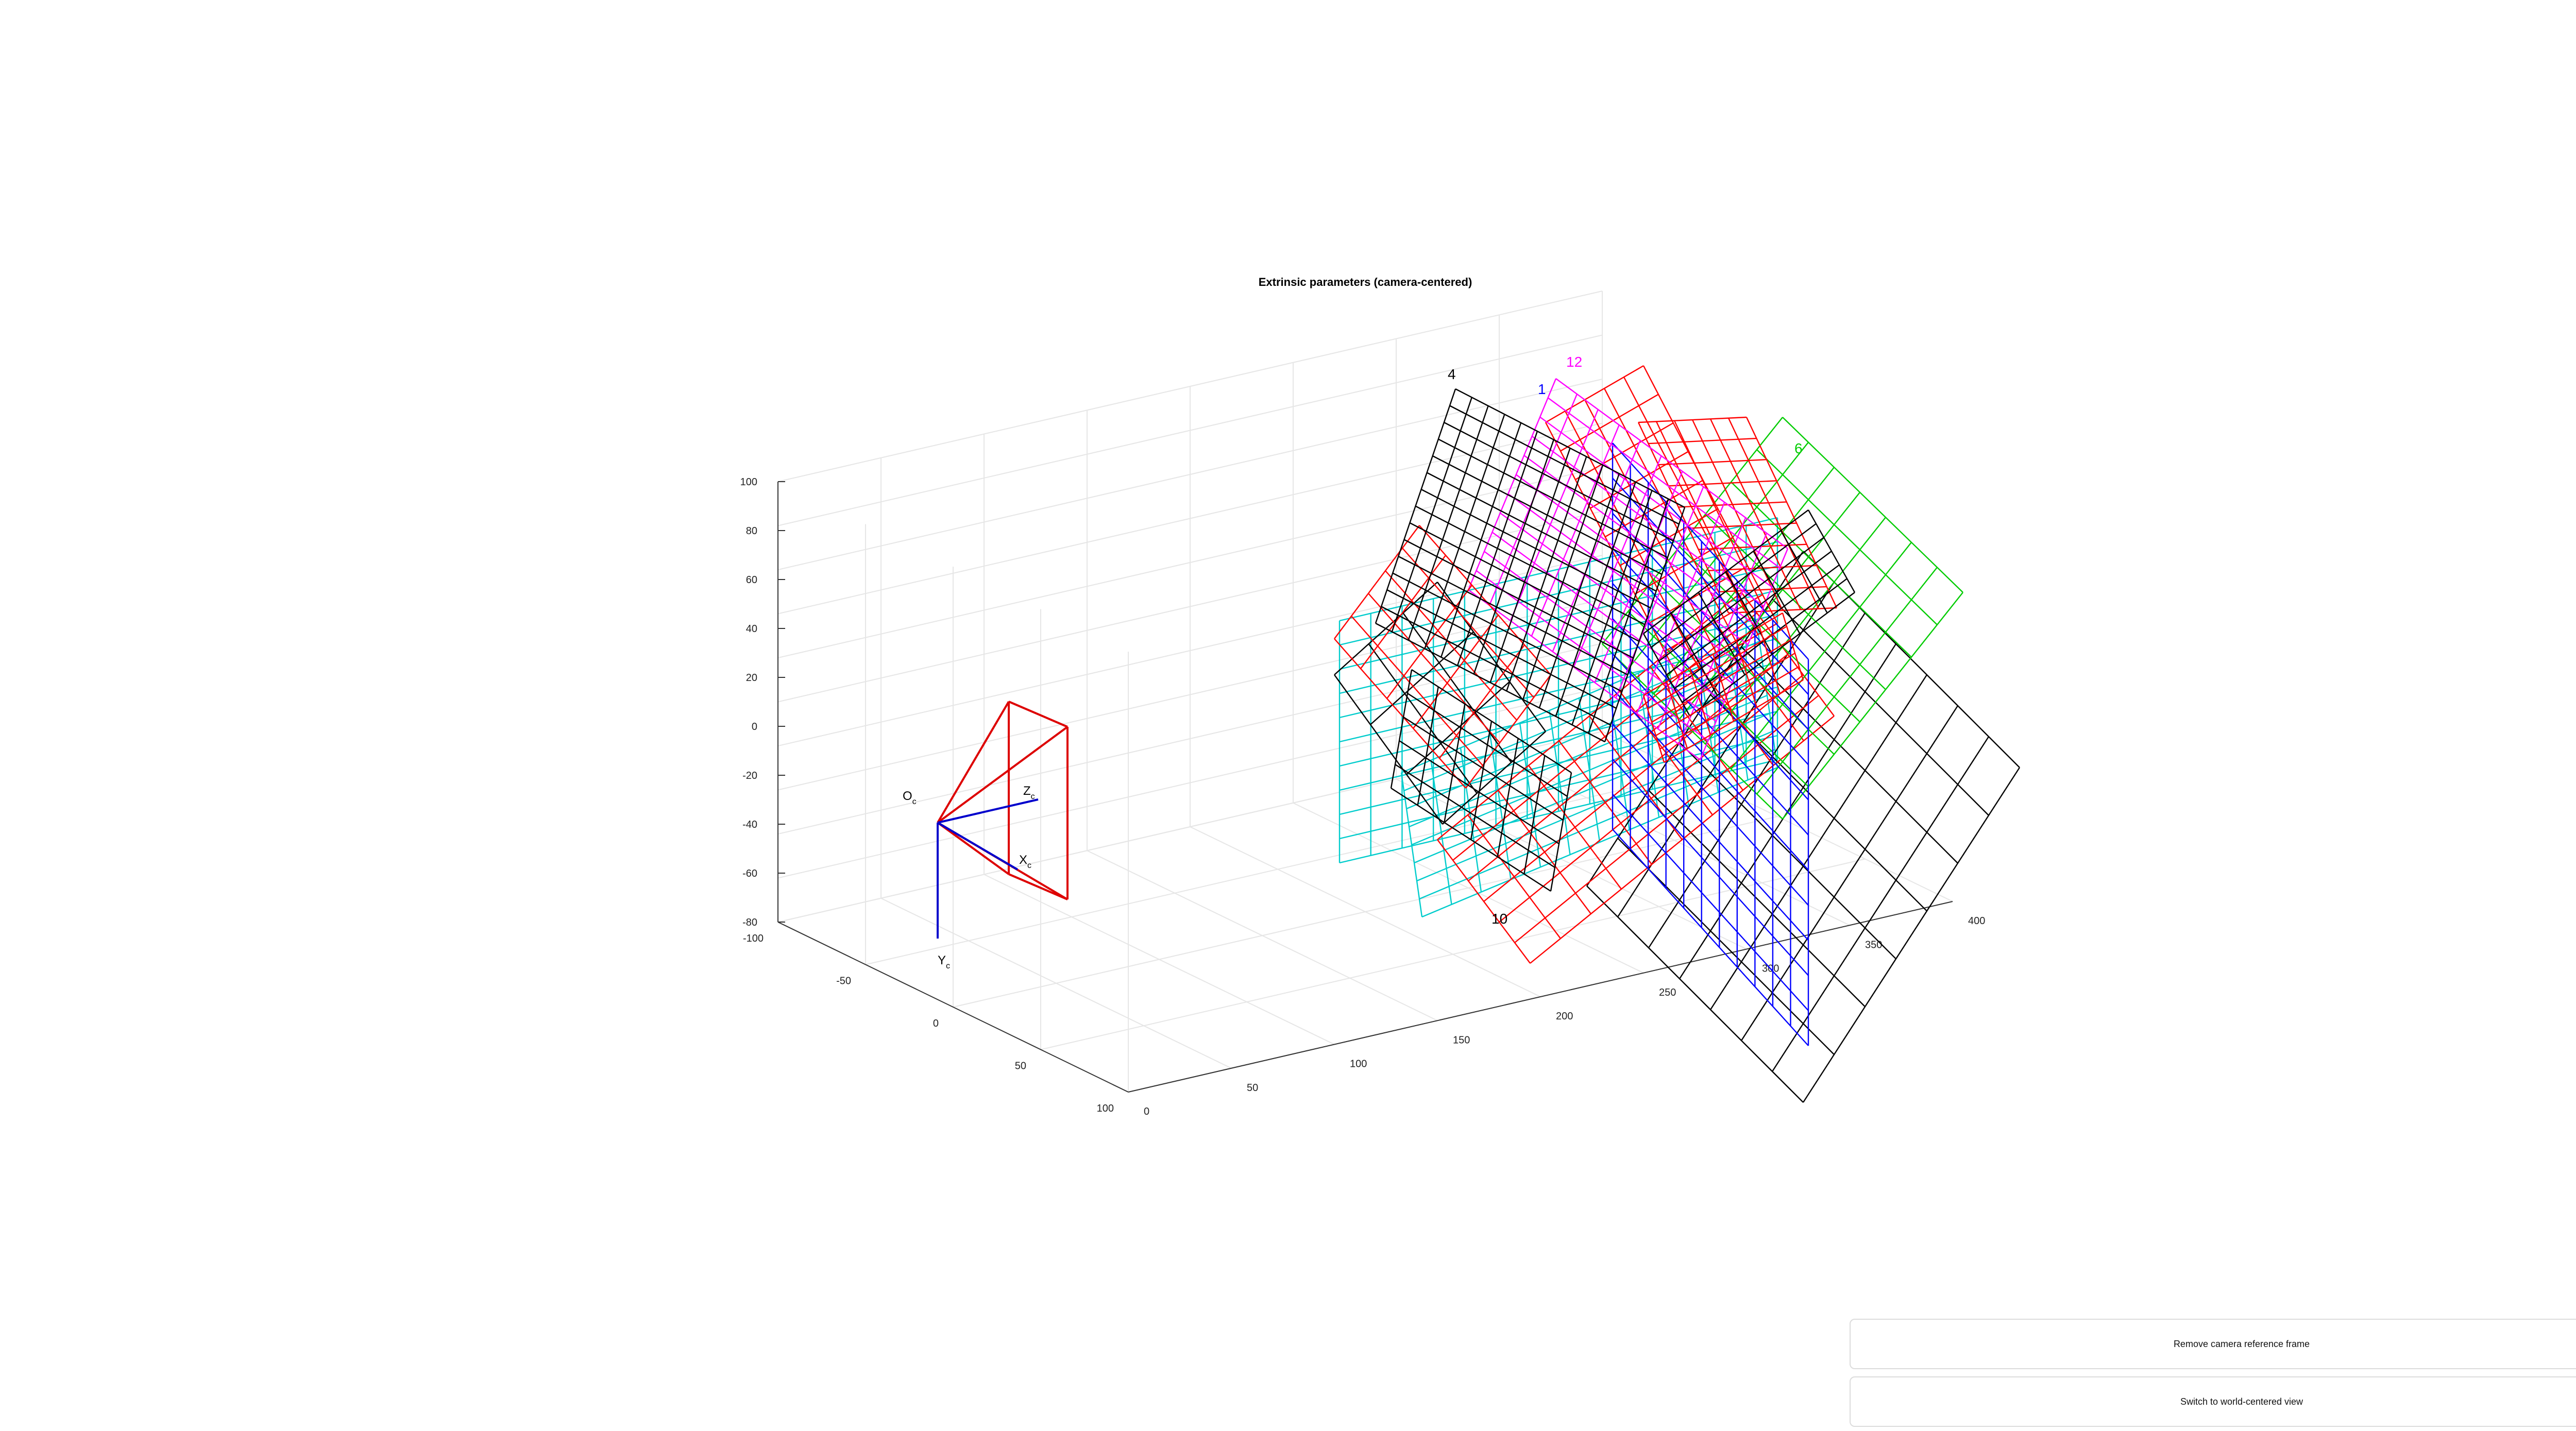 This screenshot has height=1431, width=2576. I want to click on depth-tick-label: 350, so click(1873, 944).